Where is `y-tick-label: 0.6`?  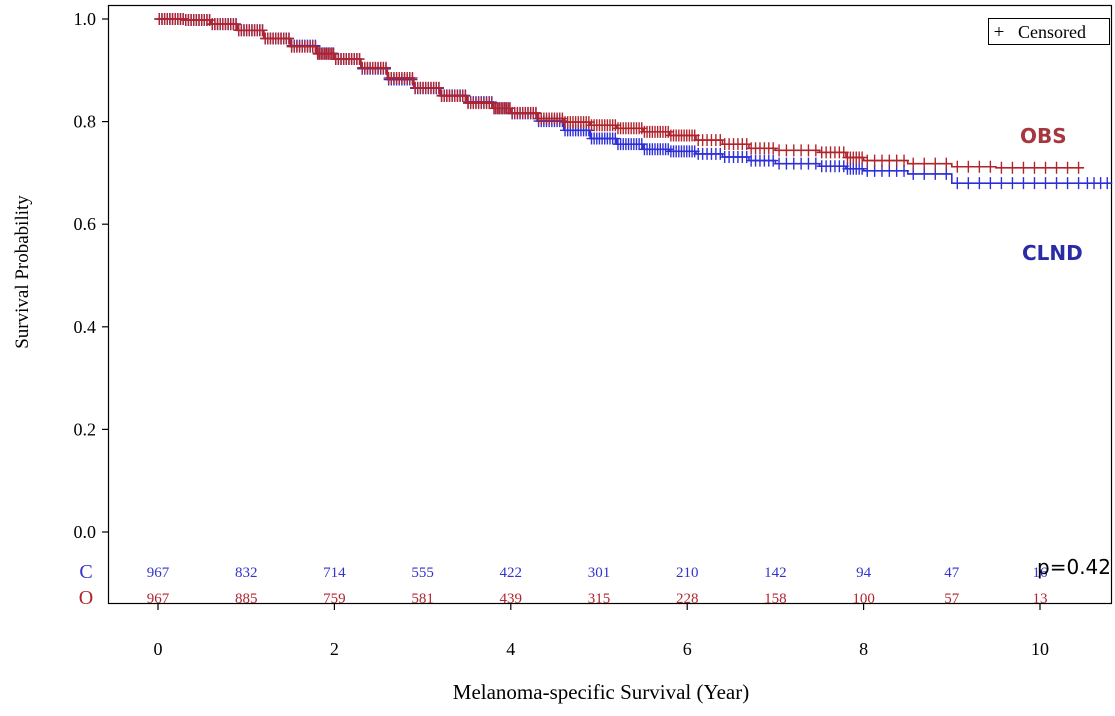
y-tick-label: 0.6 is located at coordinates (85, 224).